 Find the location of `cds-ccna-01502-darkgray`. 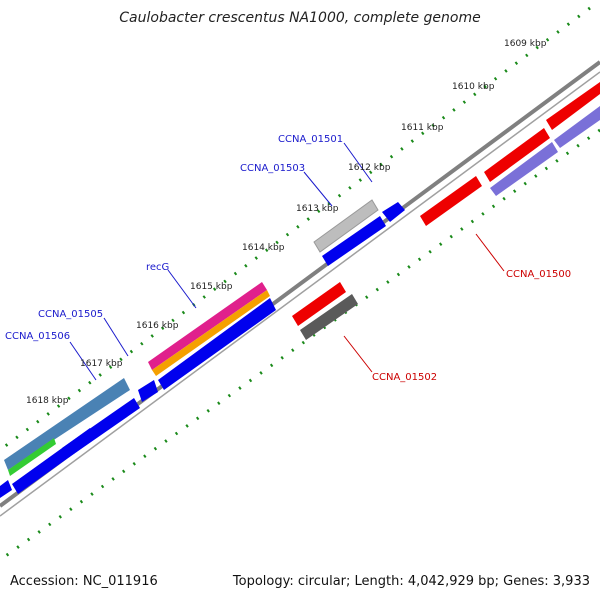

cds-ccna-01502-darkgray is located at coordinates (329, 317).